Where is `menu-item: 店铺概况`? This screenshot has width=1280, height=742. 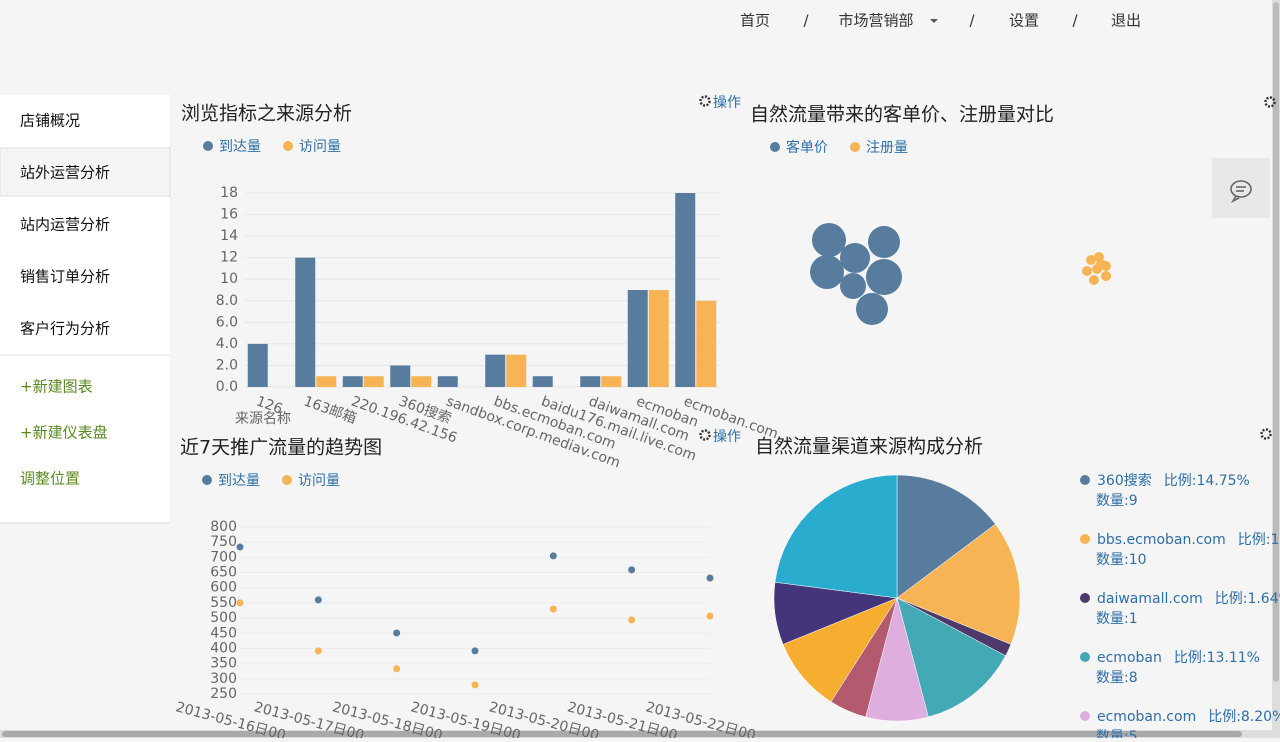
menu-item: 店铺概况 is located at coordinates (50, 121).